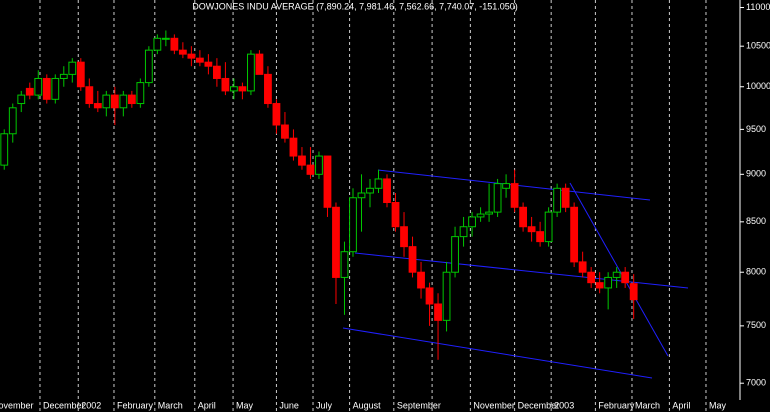 Image resolution: width=770 pixels, height=412 pixels. Describe the element at coordinates (756, 129) in the screenshot. I see `y-tick-label: 9500` at that location.